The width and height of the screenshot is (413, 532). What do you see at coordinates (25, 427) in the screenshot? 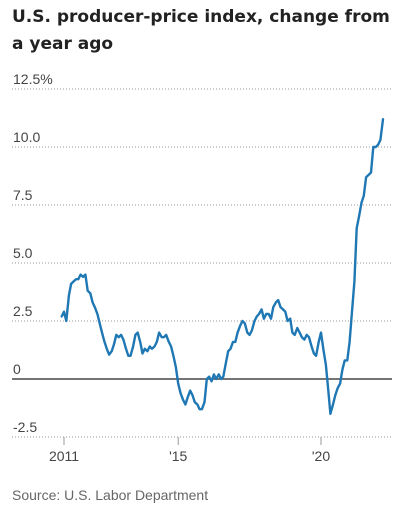
I see `y-tick-label: -2.5` at bounding box center [25, 427].